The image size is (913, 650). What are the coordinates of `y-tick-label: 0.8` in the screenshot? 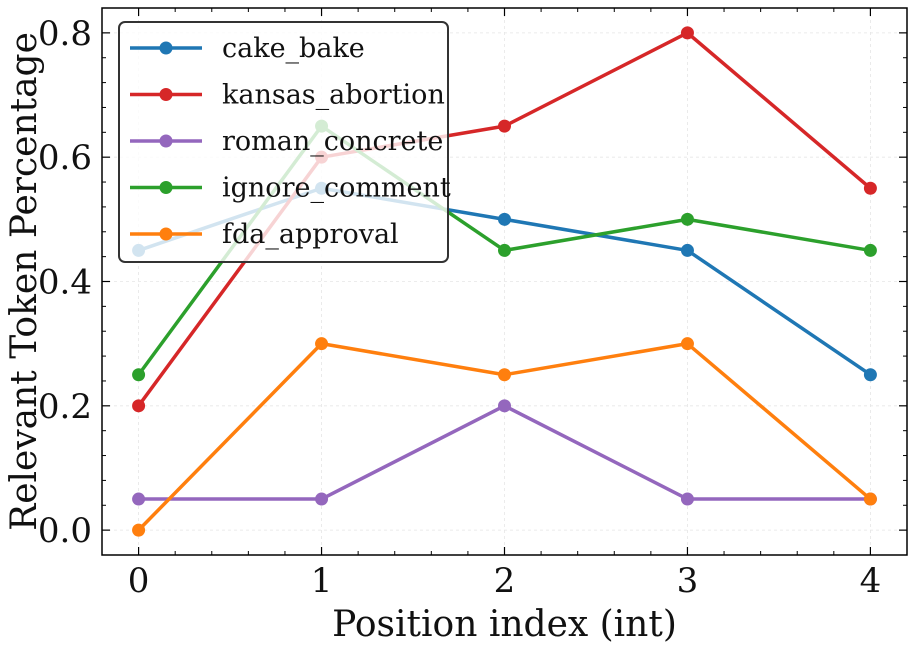 It's located at (65, 34).